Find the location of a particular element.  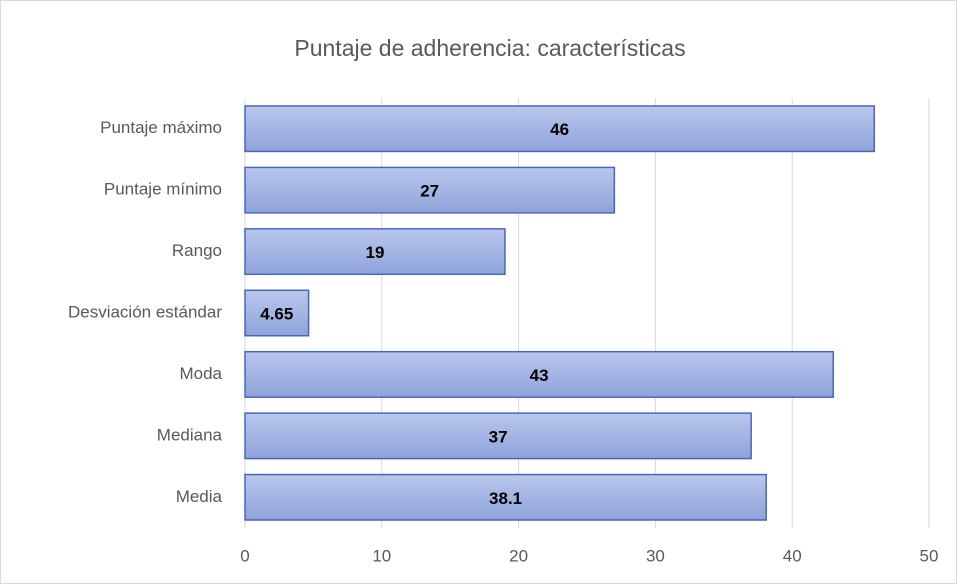

data-label: 27 is located at coordinates (429, 191).